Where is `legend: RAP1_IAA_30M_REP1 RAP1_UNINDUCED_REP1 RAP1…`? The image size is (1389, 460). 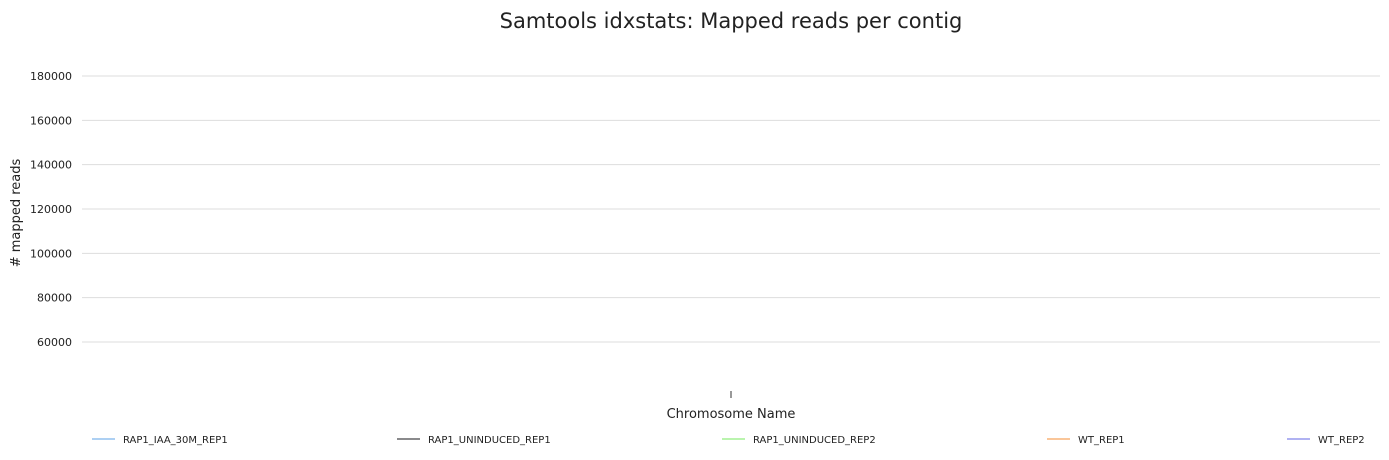
legend: RAP1_IAA_30M_REP1 RAP1_UNINDUCED_REP1 RAP1… is located at coordinates (728, 440).